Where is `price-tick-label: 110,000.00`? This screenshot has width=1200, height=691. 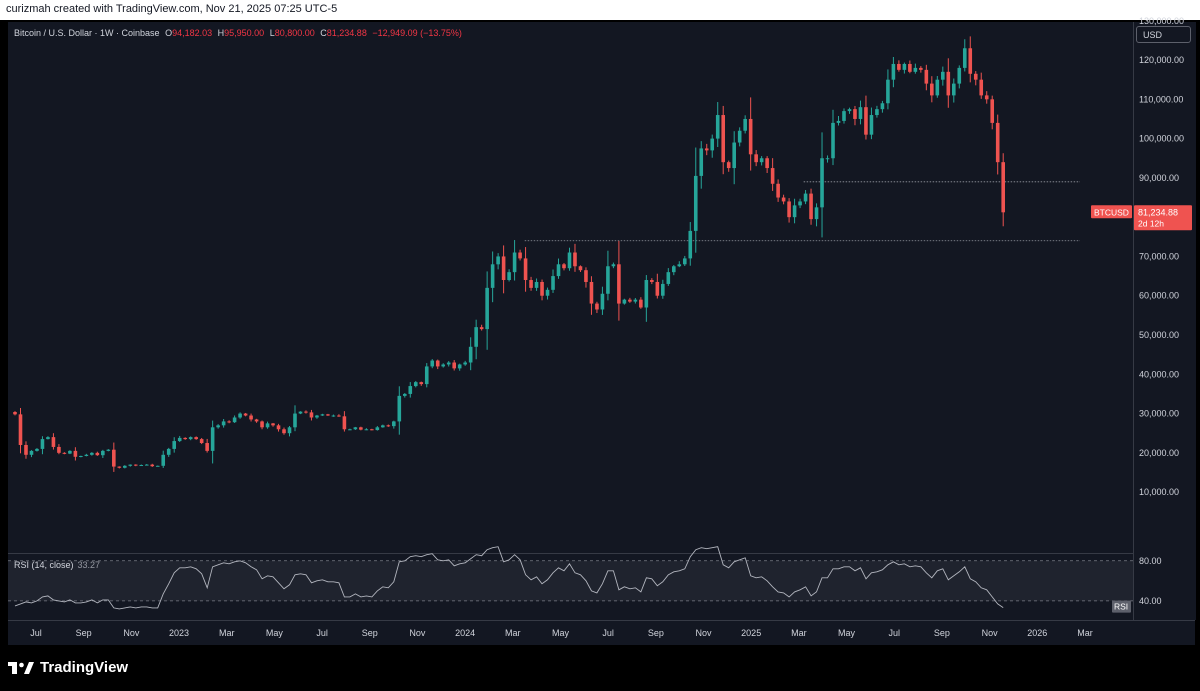 price-tick-label: 110,000.00 is located at coordinates (1161, 99).